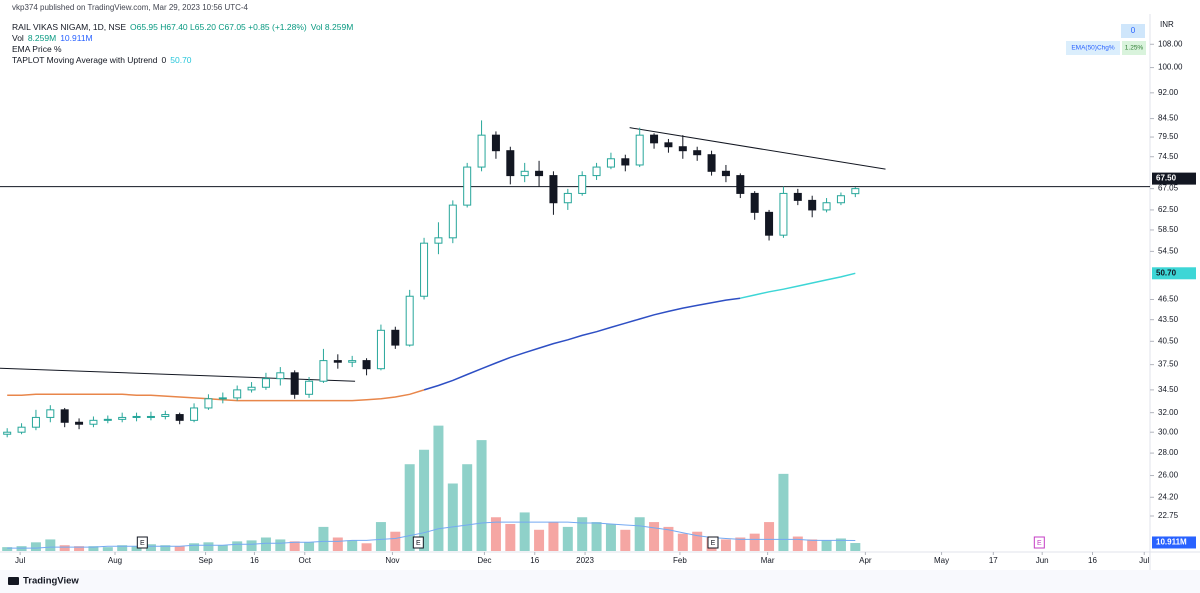 The height and width of the screenshot is (593, 1200). What do you see at coordinates (54, 38) in the screenshot?
I see `legend-line: Vol 8.259M 10.911M` at bounding box center [54, 38].